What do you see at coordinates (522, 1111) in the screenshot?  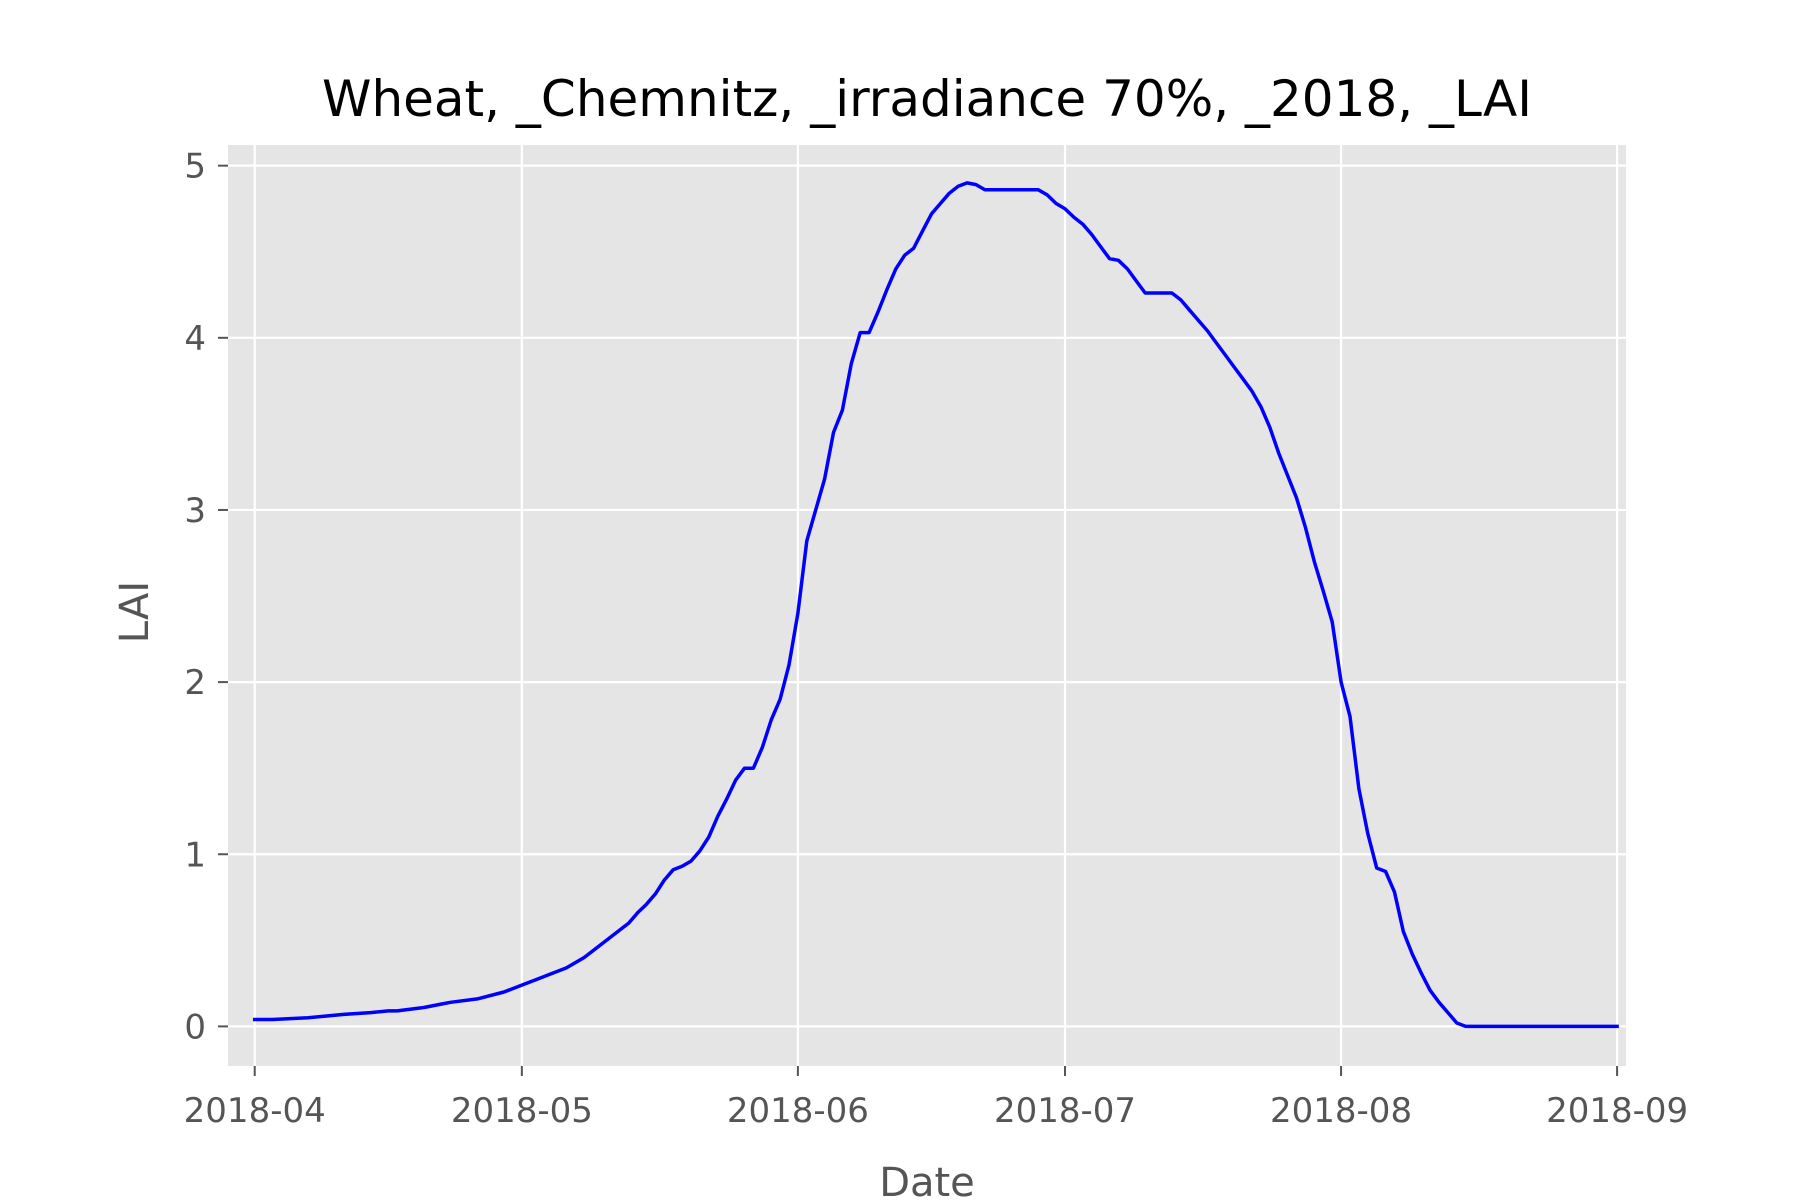 I see `x-tick-label: 2018-05` at bounding box center [522, 1111].